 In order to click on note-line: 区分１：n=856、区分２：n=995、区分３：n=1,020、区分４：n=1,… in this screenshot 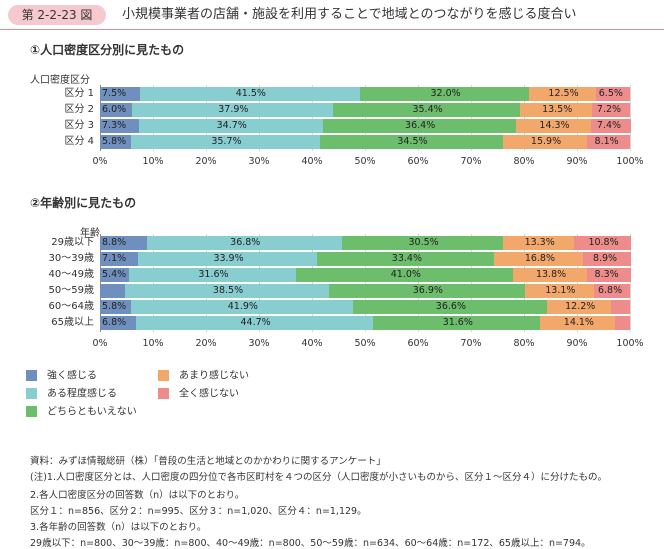, I will do `click(198, 511)`.